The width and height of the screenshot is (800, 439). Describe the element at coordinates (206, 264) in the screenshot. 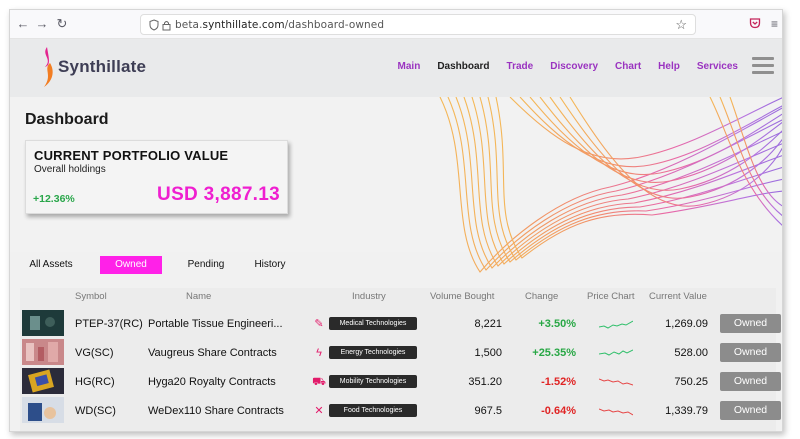

I see `tab-pending: Pending` at that location.